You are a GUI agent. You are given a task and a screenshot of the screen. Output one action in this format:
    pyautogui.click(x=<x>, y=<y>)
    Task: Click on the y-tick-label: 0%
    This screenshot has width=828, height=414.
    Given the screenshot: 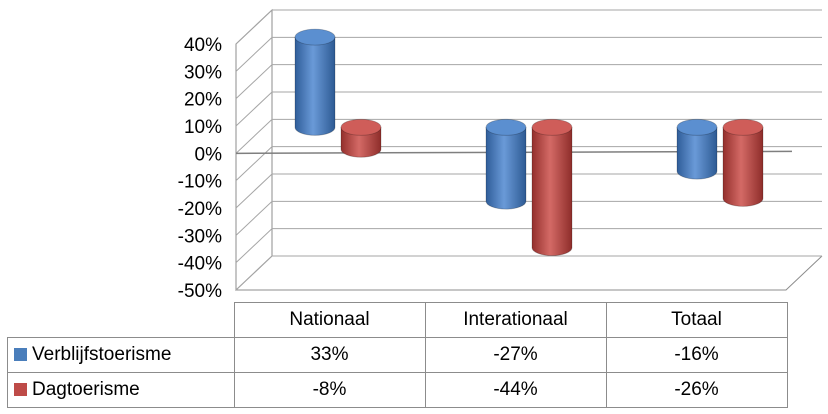 What is the action you would take?
    pyautogui.click(x=209, y=154)
    